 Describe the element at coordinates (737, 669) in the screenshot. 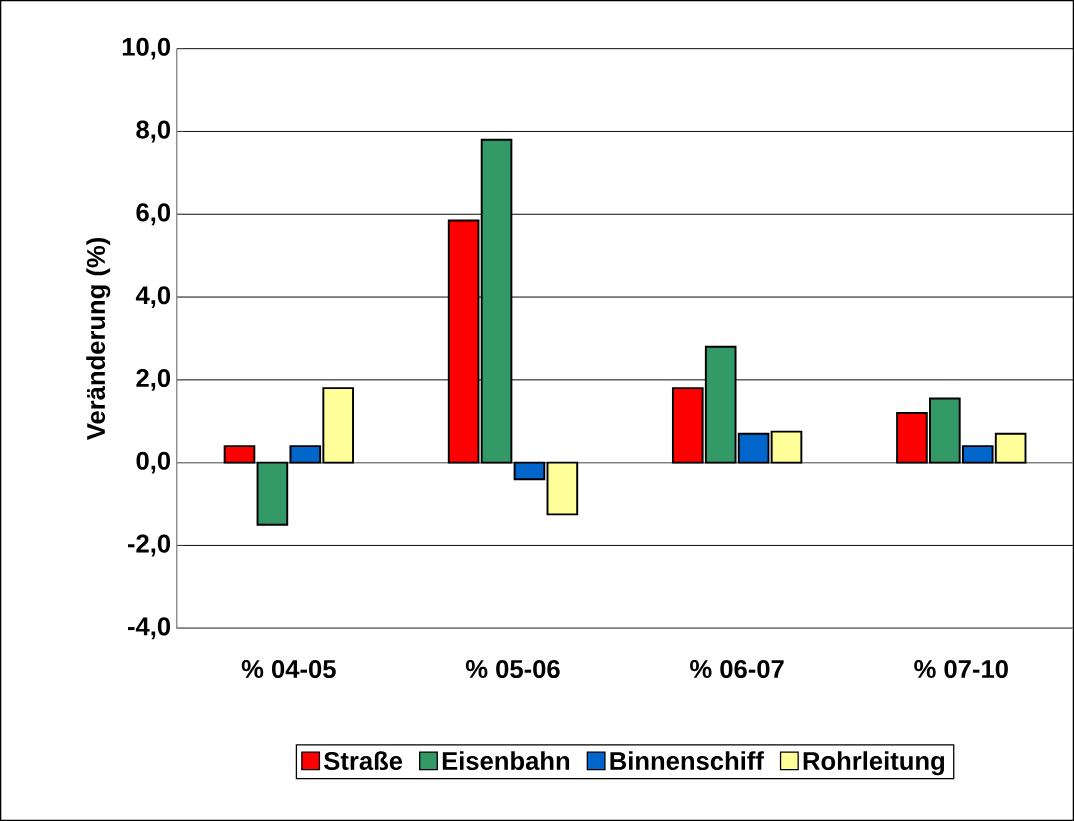

I see `x-tick-label: % 06-07` at that location.